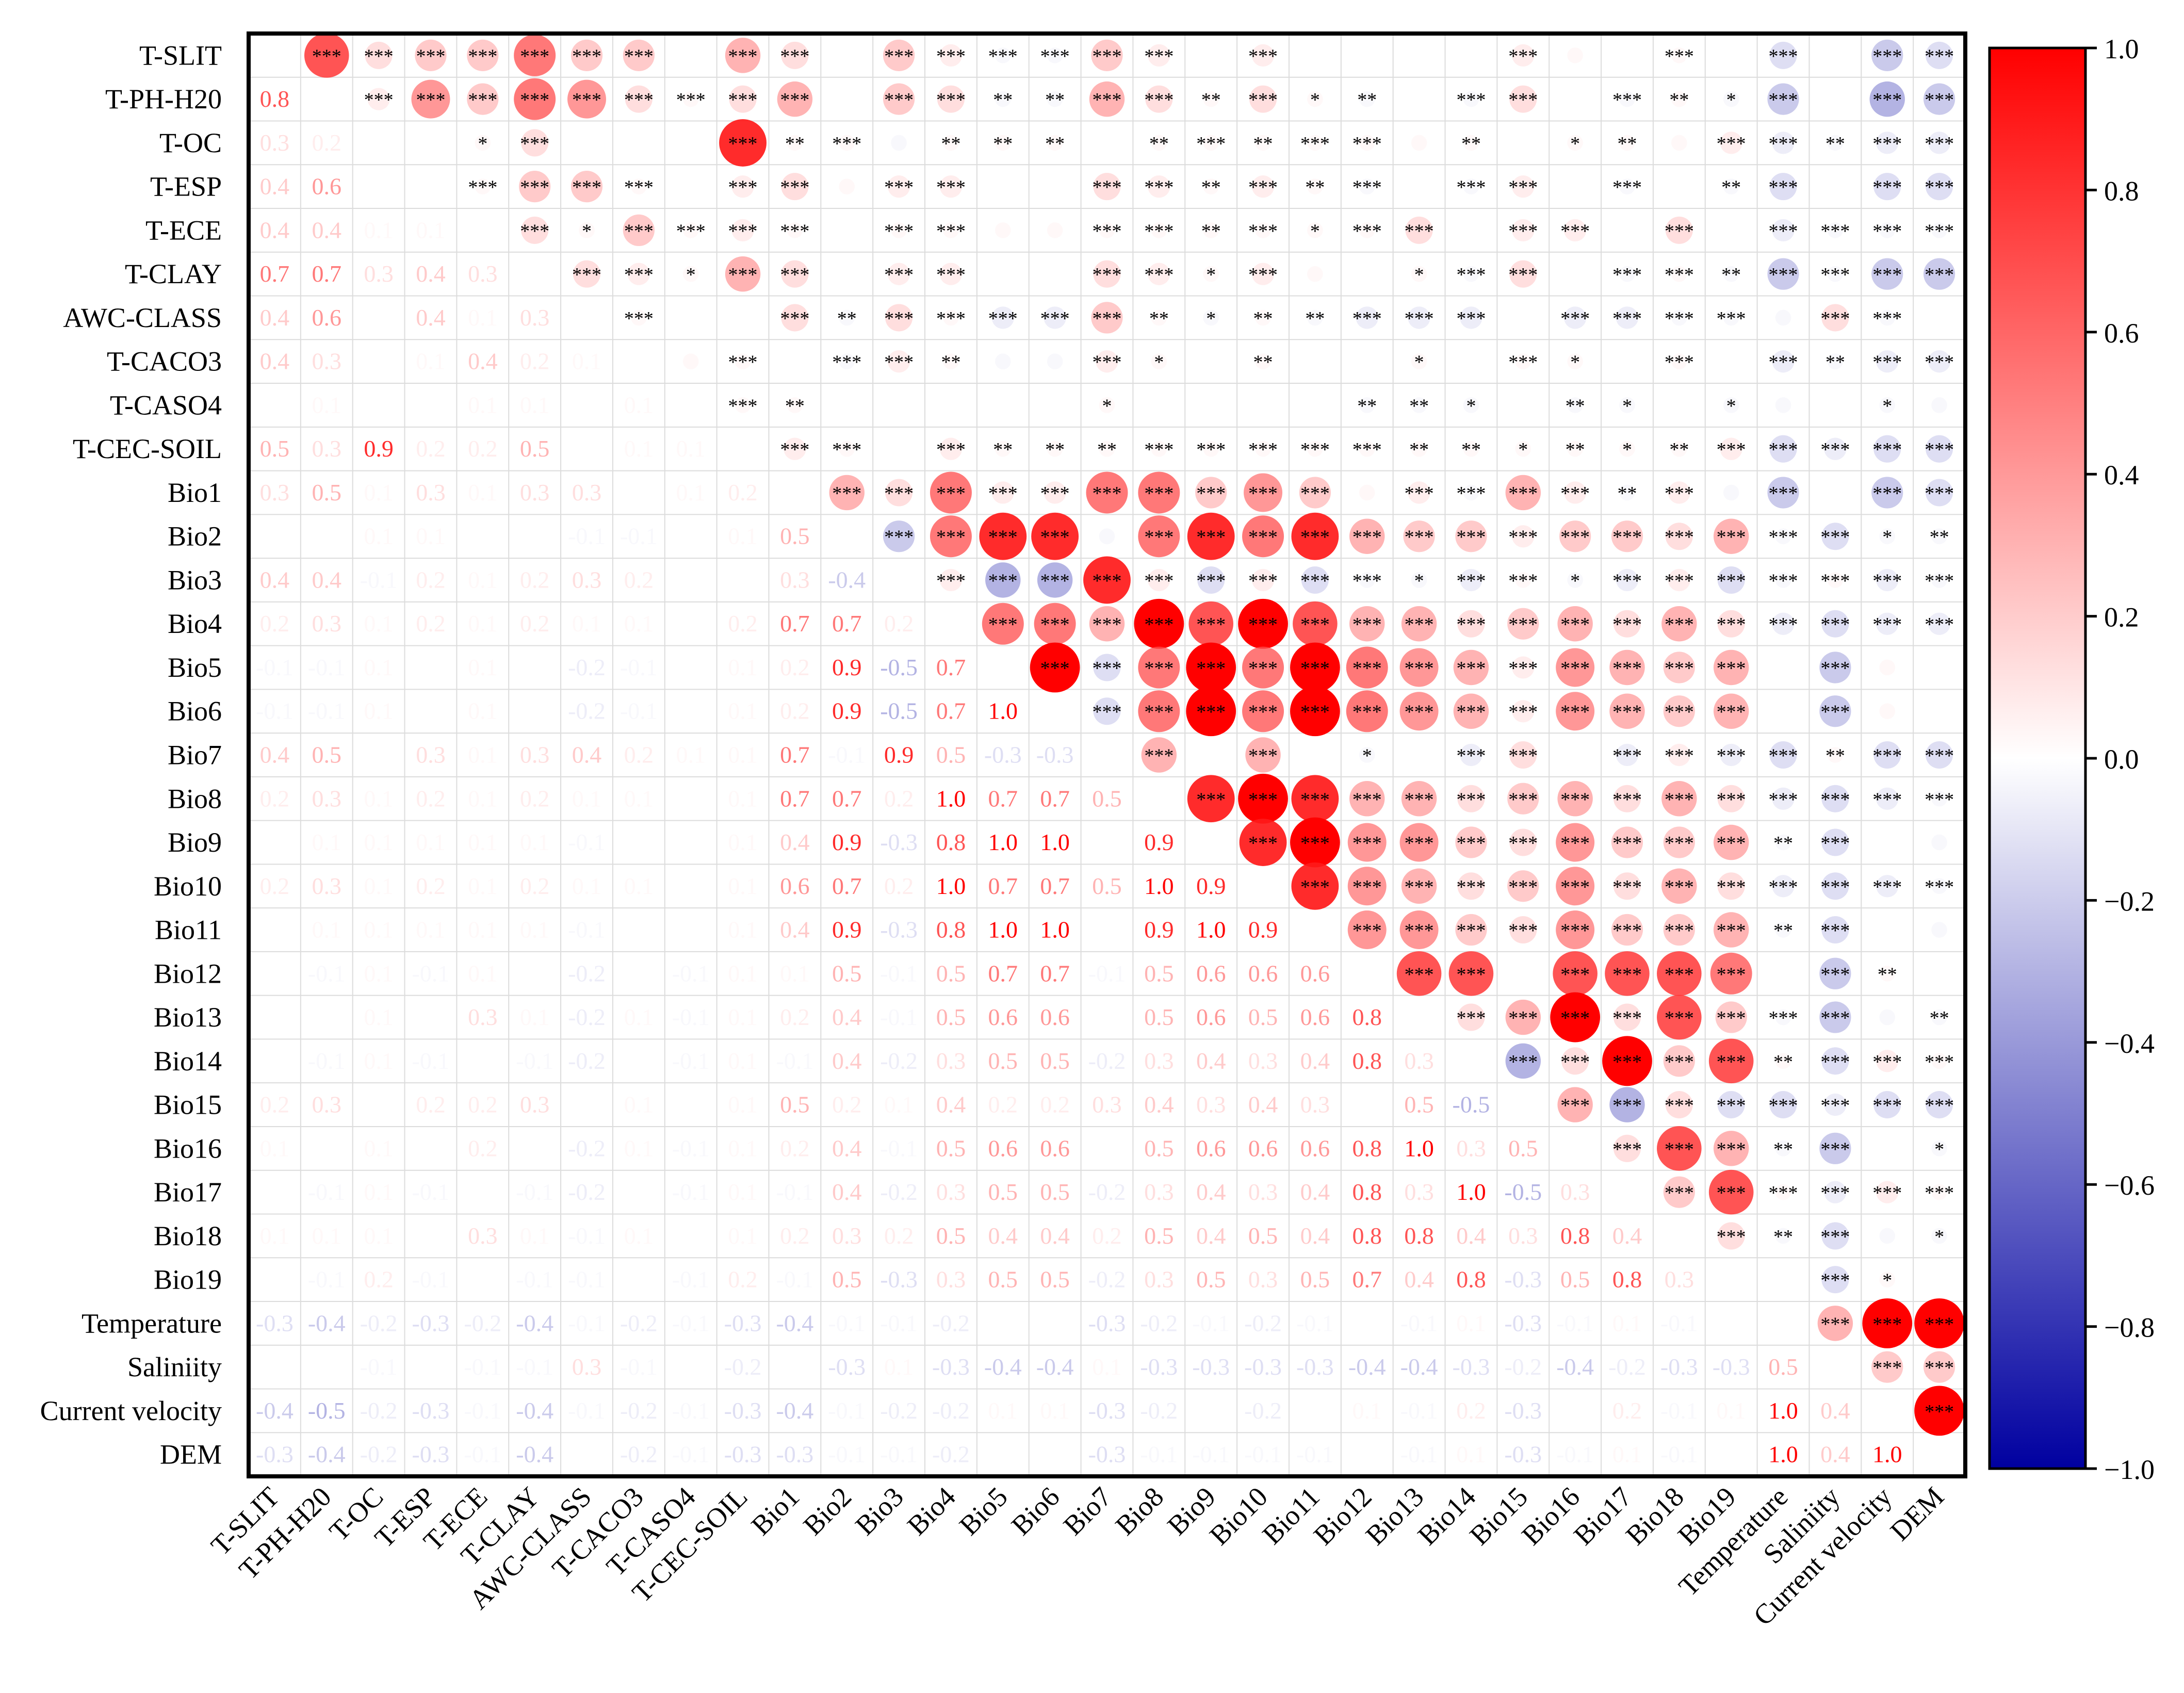 The image size is (2184, 1693). Describe the element at coordinates (1835, 144) in the screenshot. I see `significance-2-30: **` at that location.